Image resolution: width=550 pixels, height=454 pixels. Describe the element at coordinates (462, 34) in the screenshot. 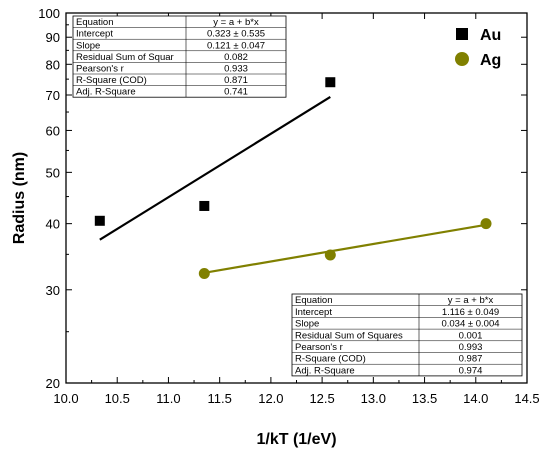

I see `legend-marker-au` at that location.